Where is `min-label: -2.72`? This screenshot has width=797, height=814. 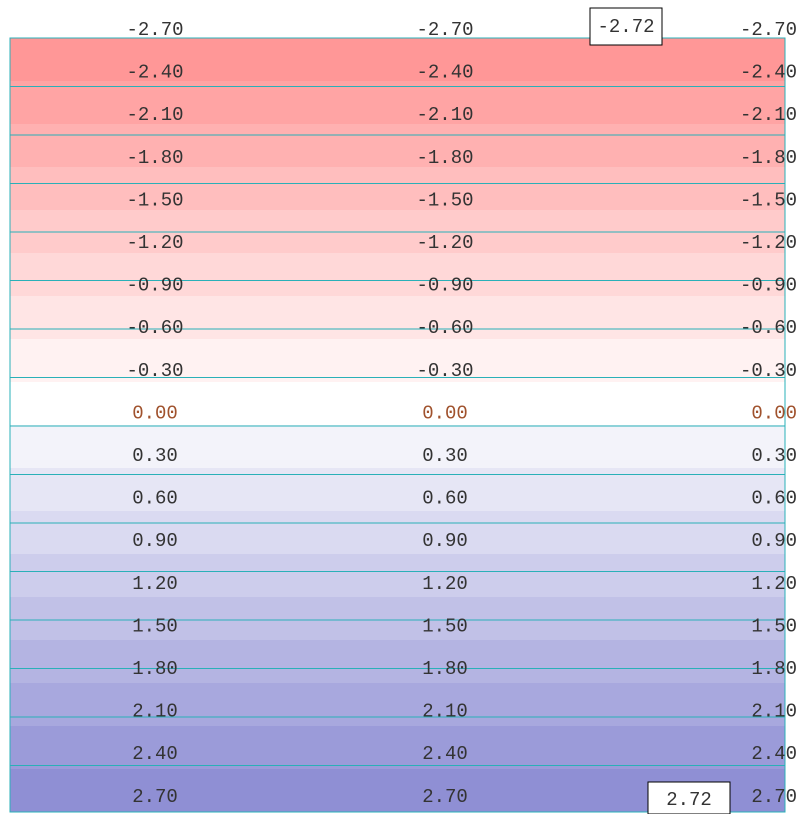
min-label: -2.72 is located at coordinates (625, 27).